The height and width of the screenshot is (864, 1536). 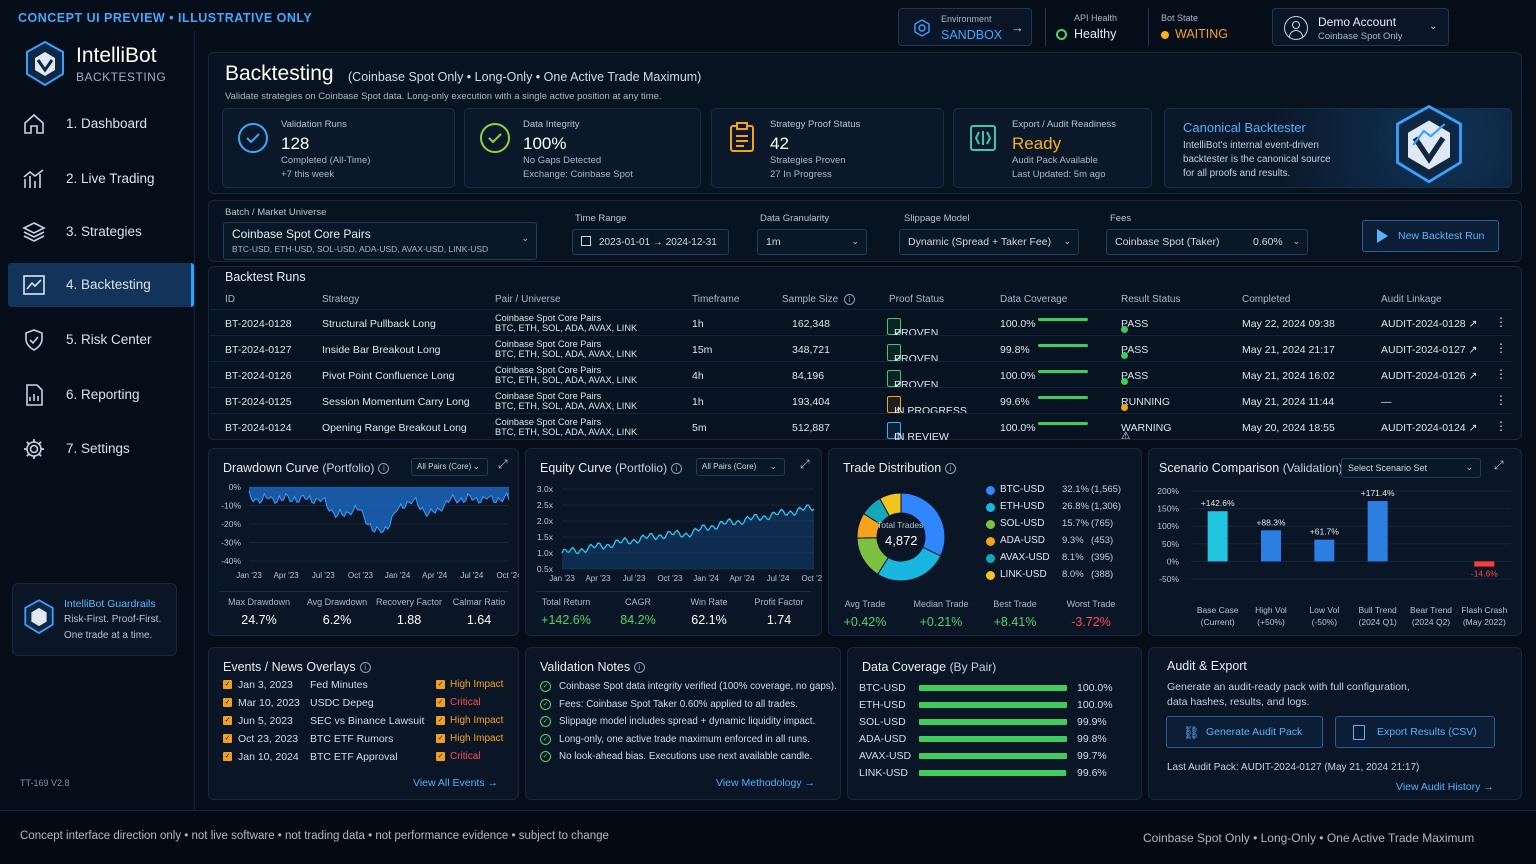 I want to click on result-status-text: PASS, so click(x=1135, y=324).